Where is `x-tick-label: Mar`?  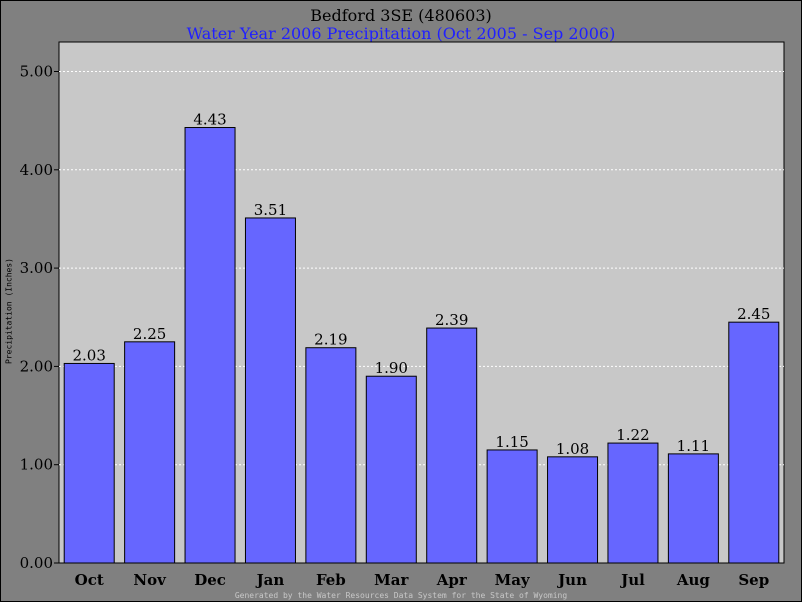 x-tick-label: Mar is located at coordinates (391, 580).